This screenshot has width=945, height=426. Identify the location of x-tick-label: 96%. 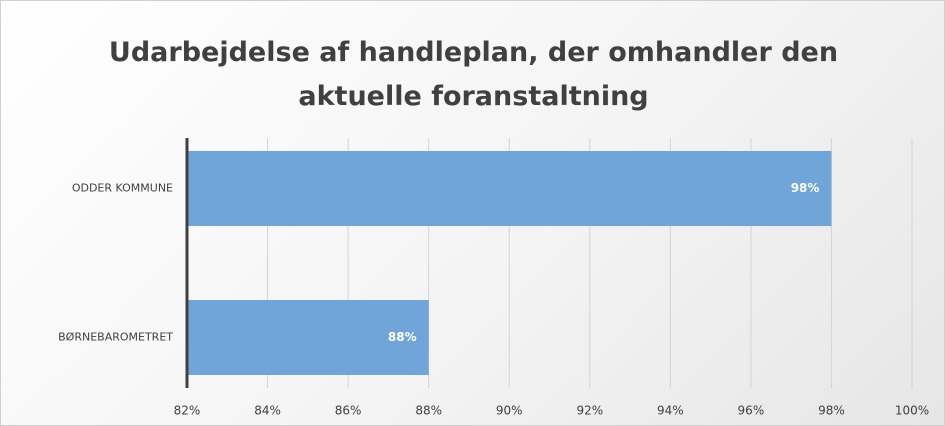
(751, 411).